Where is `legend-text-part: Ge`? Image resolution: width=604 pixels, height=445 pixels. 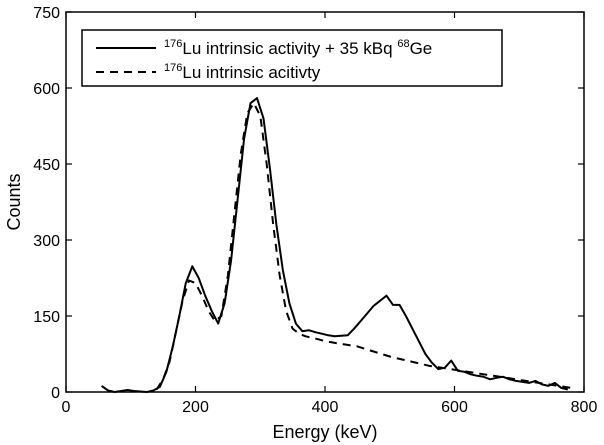 legend-text-part: Ge is located at coordinates (421, 48).